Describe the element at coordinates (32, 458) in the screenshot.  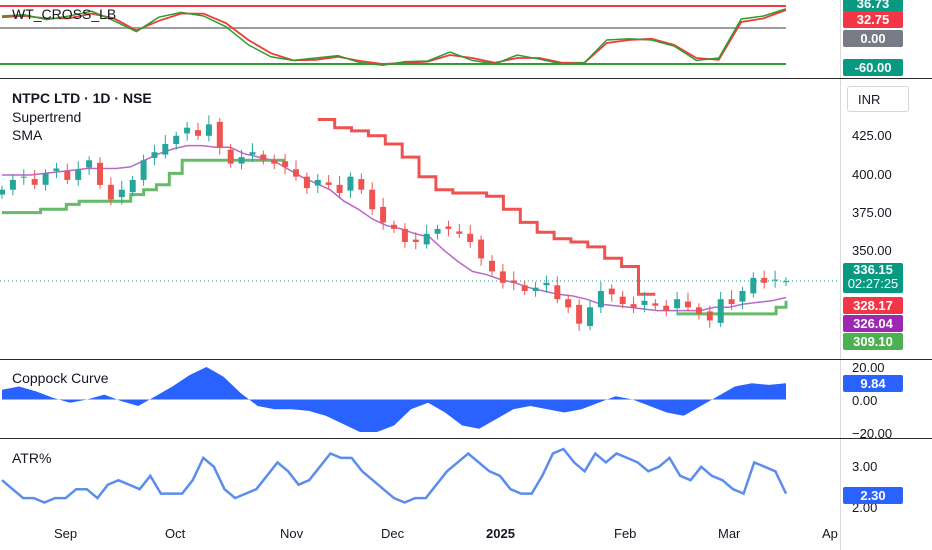
I see `atr-pane-title: ATR%` at that location.